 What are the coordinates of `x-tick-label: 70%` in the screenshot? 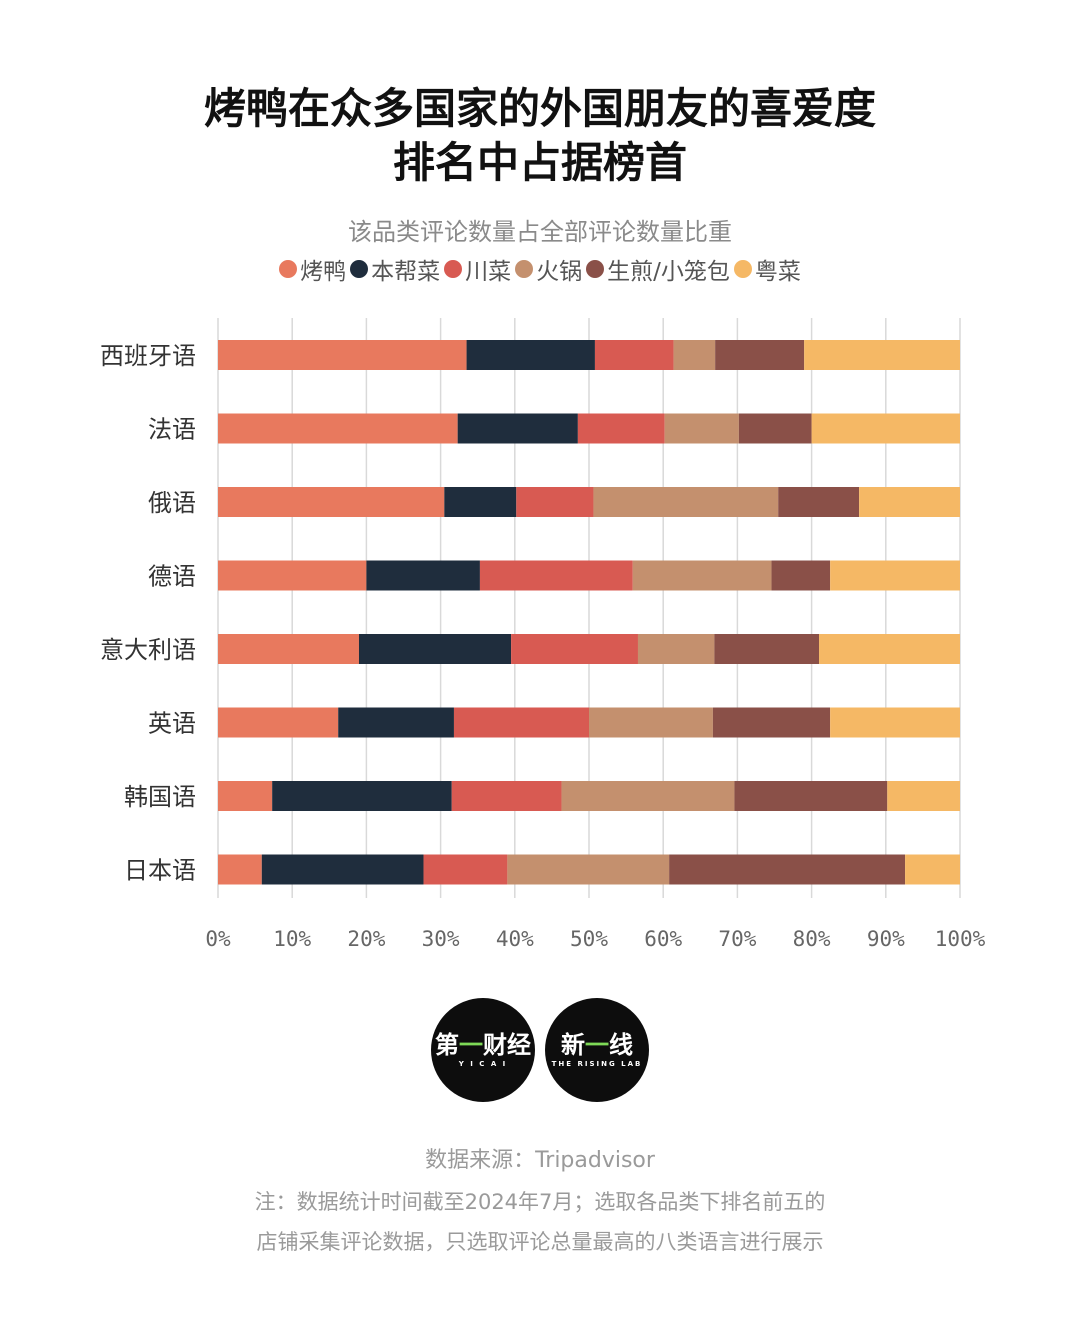 It's located at (737, 939).